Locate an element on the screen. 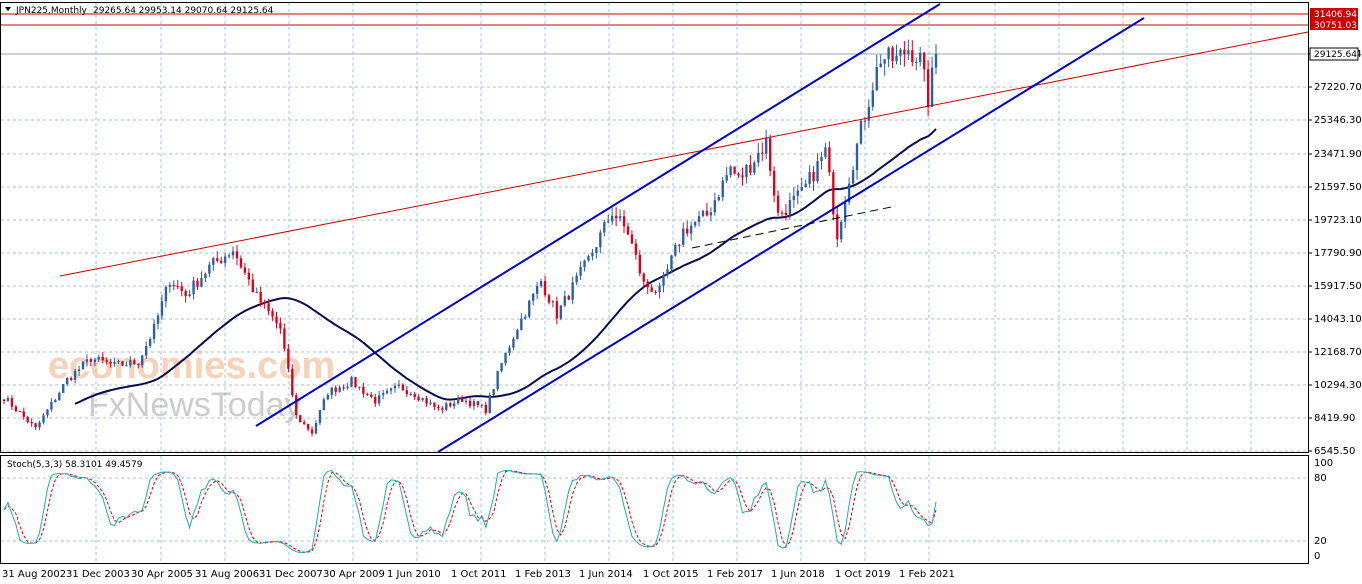 This screenshot has height=584, width=1362. horizontal-levels is located at coordinates (654, 34).